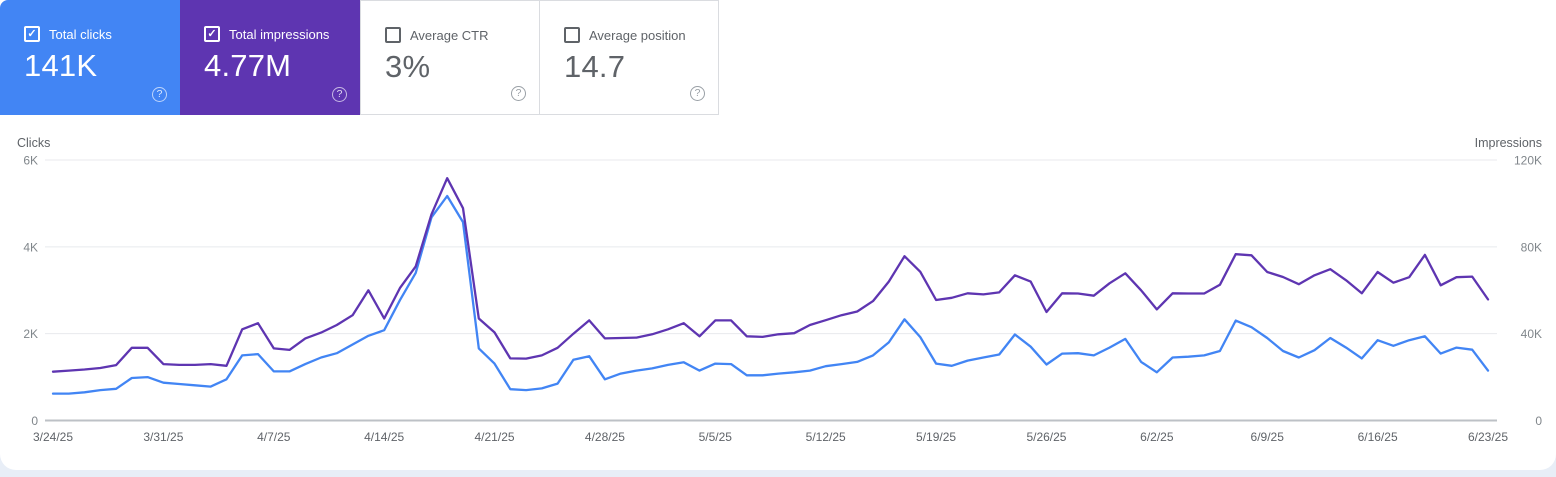 The image size is (1556, 477). Describe the element at coordinates (30, 334) in the screenshot. I see `left-axis-tick-label: 2K` at that location.